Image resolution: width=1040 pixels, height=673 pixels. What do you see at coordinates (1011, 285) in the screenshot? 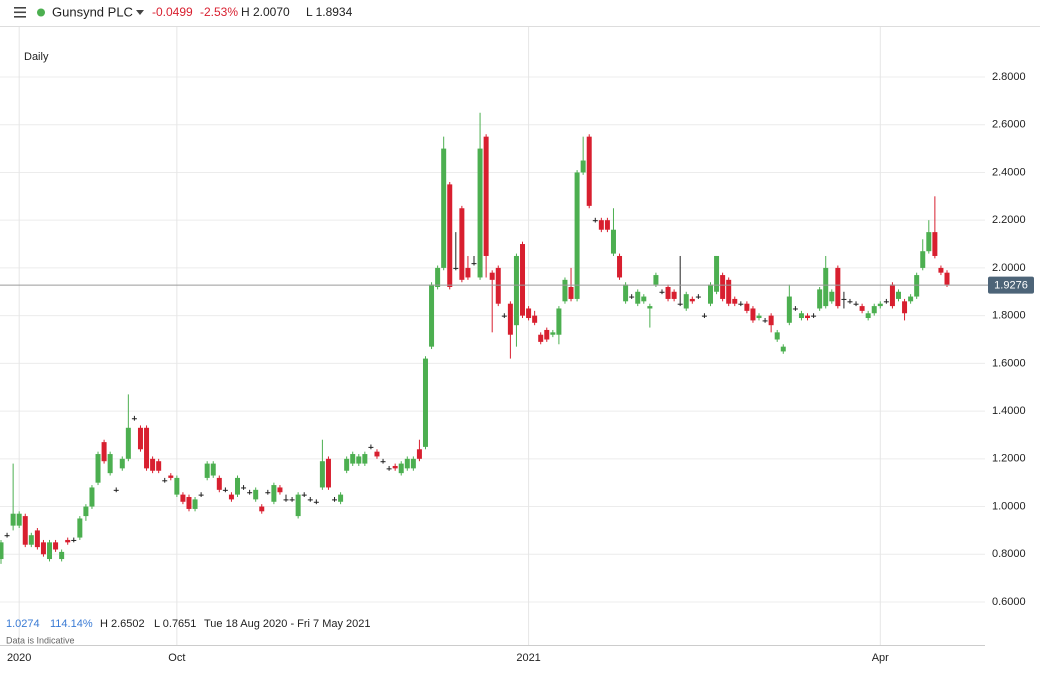
I see `last-price-box` at bounding box center [1011, 285].